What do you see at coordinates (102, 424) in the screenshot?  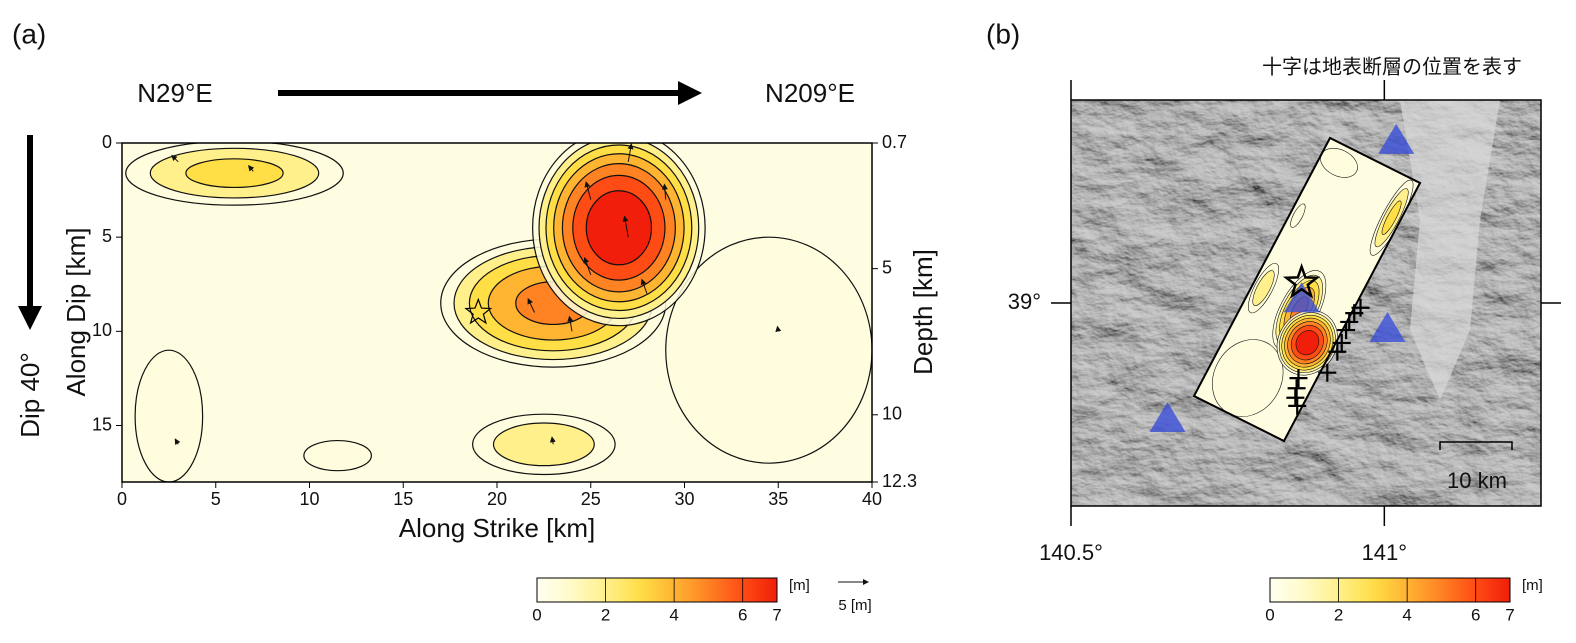 I see `y-tick-label: 15` at bounding box center [102, 424].